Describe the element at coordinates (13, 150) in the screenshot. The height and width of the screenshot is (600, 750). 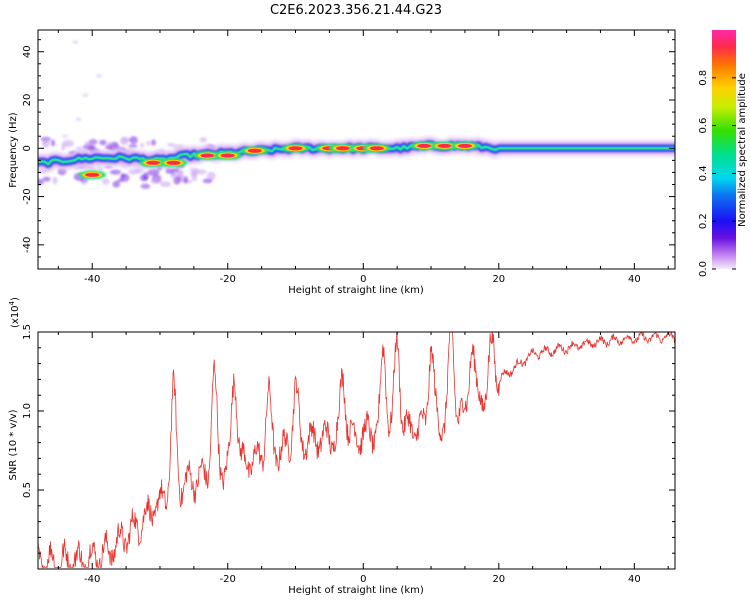
I see `spectrogram-y-axis-label: Frequency (Hz)` at that location.